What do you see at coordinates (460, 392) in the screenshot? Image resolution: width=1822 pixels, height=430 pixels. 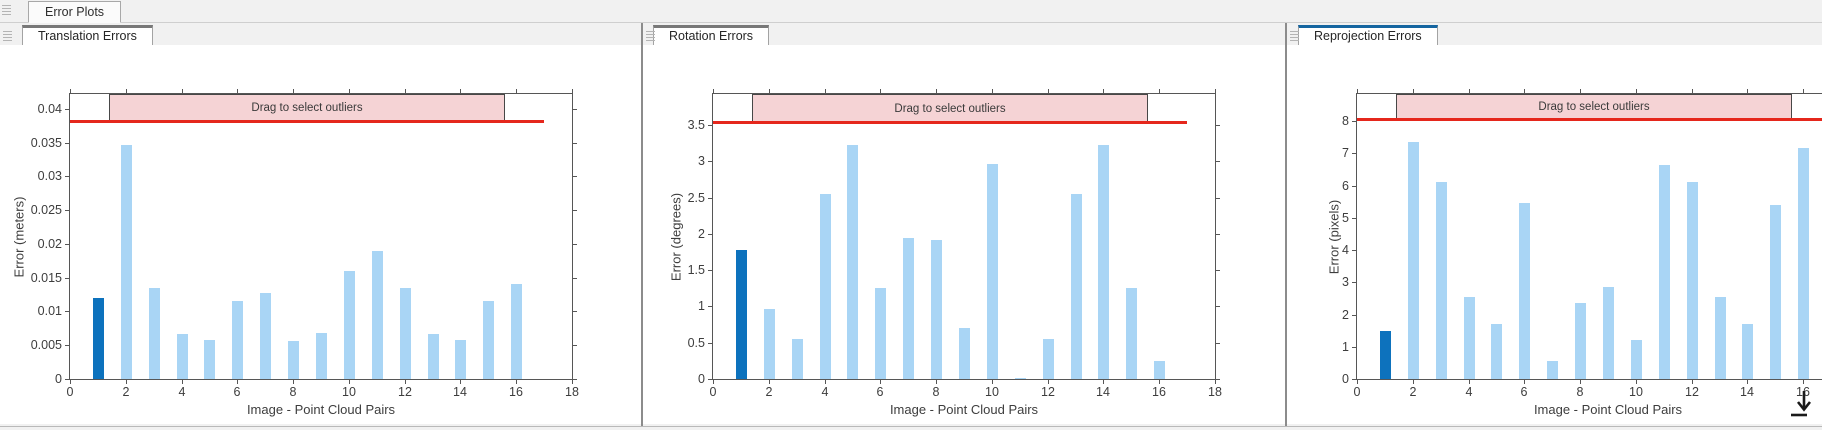 I see `x-tick-label: 14` at bounding box center [460, 392].